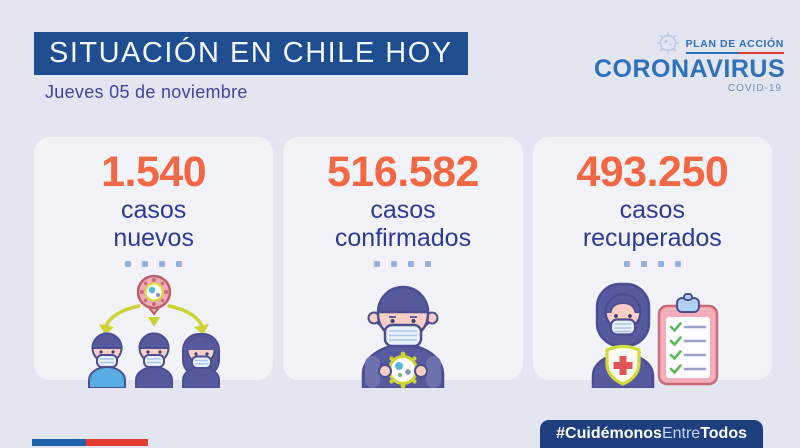  I want to click on new-cases-value: 1.540, so click(154, 172).